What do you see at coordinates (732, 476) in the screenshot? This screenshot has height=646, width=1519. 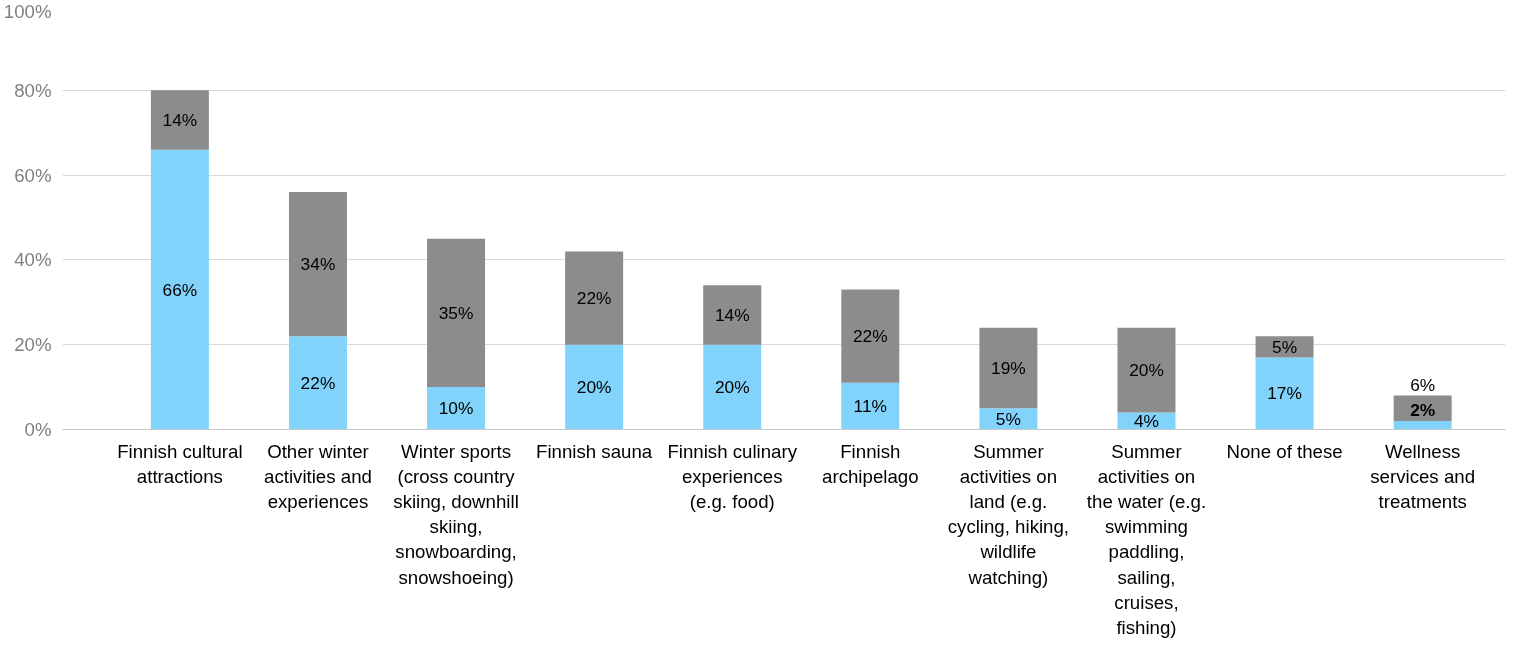 I see `x-tick-label: Finnish culinary experiences (e.g. food)` at bounding box center [732, 476].